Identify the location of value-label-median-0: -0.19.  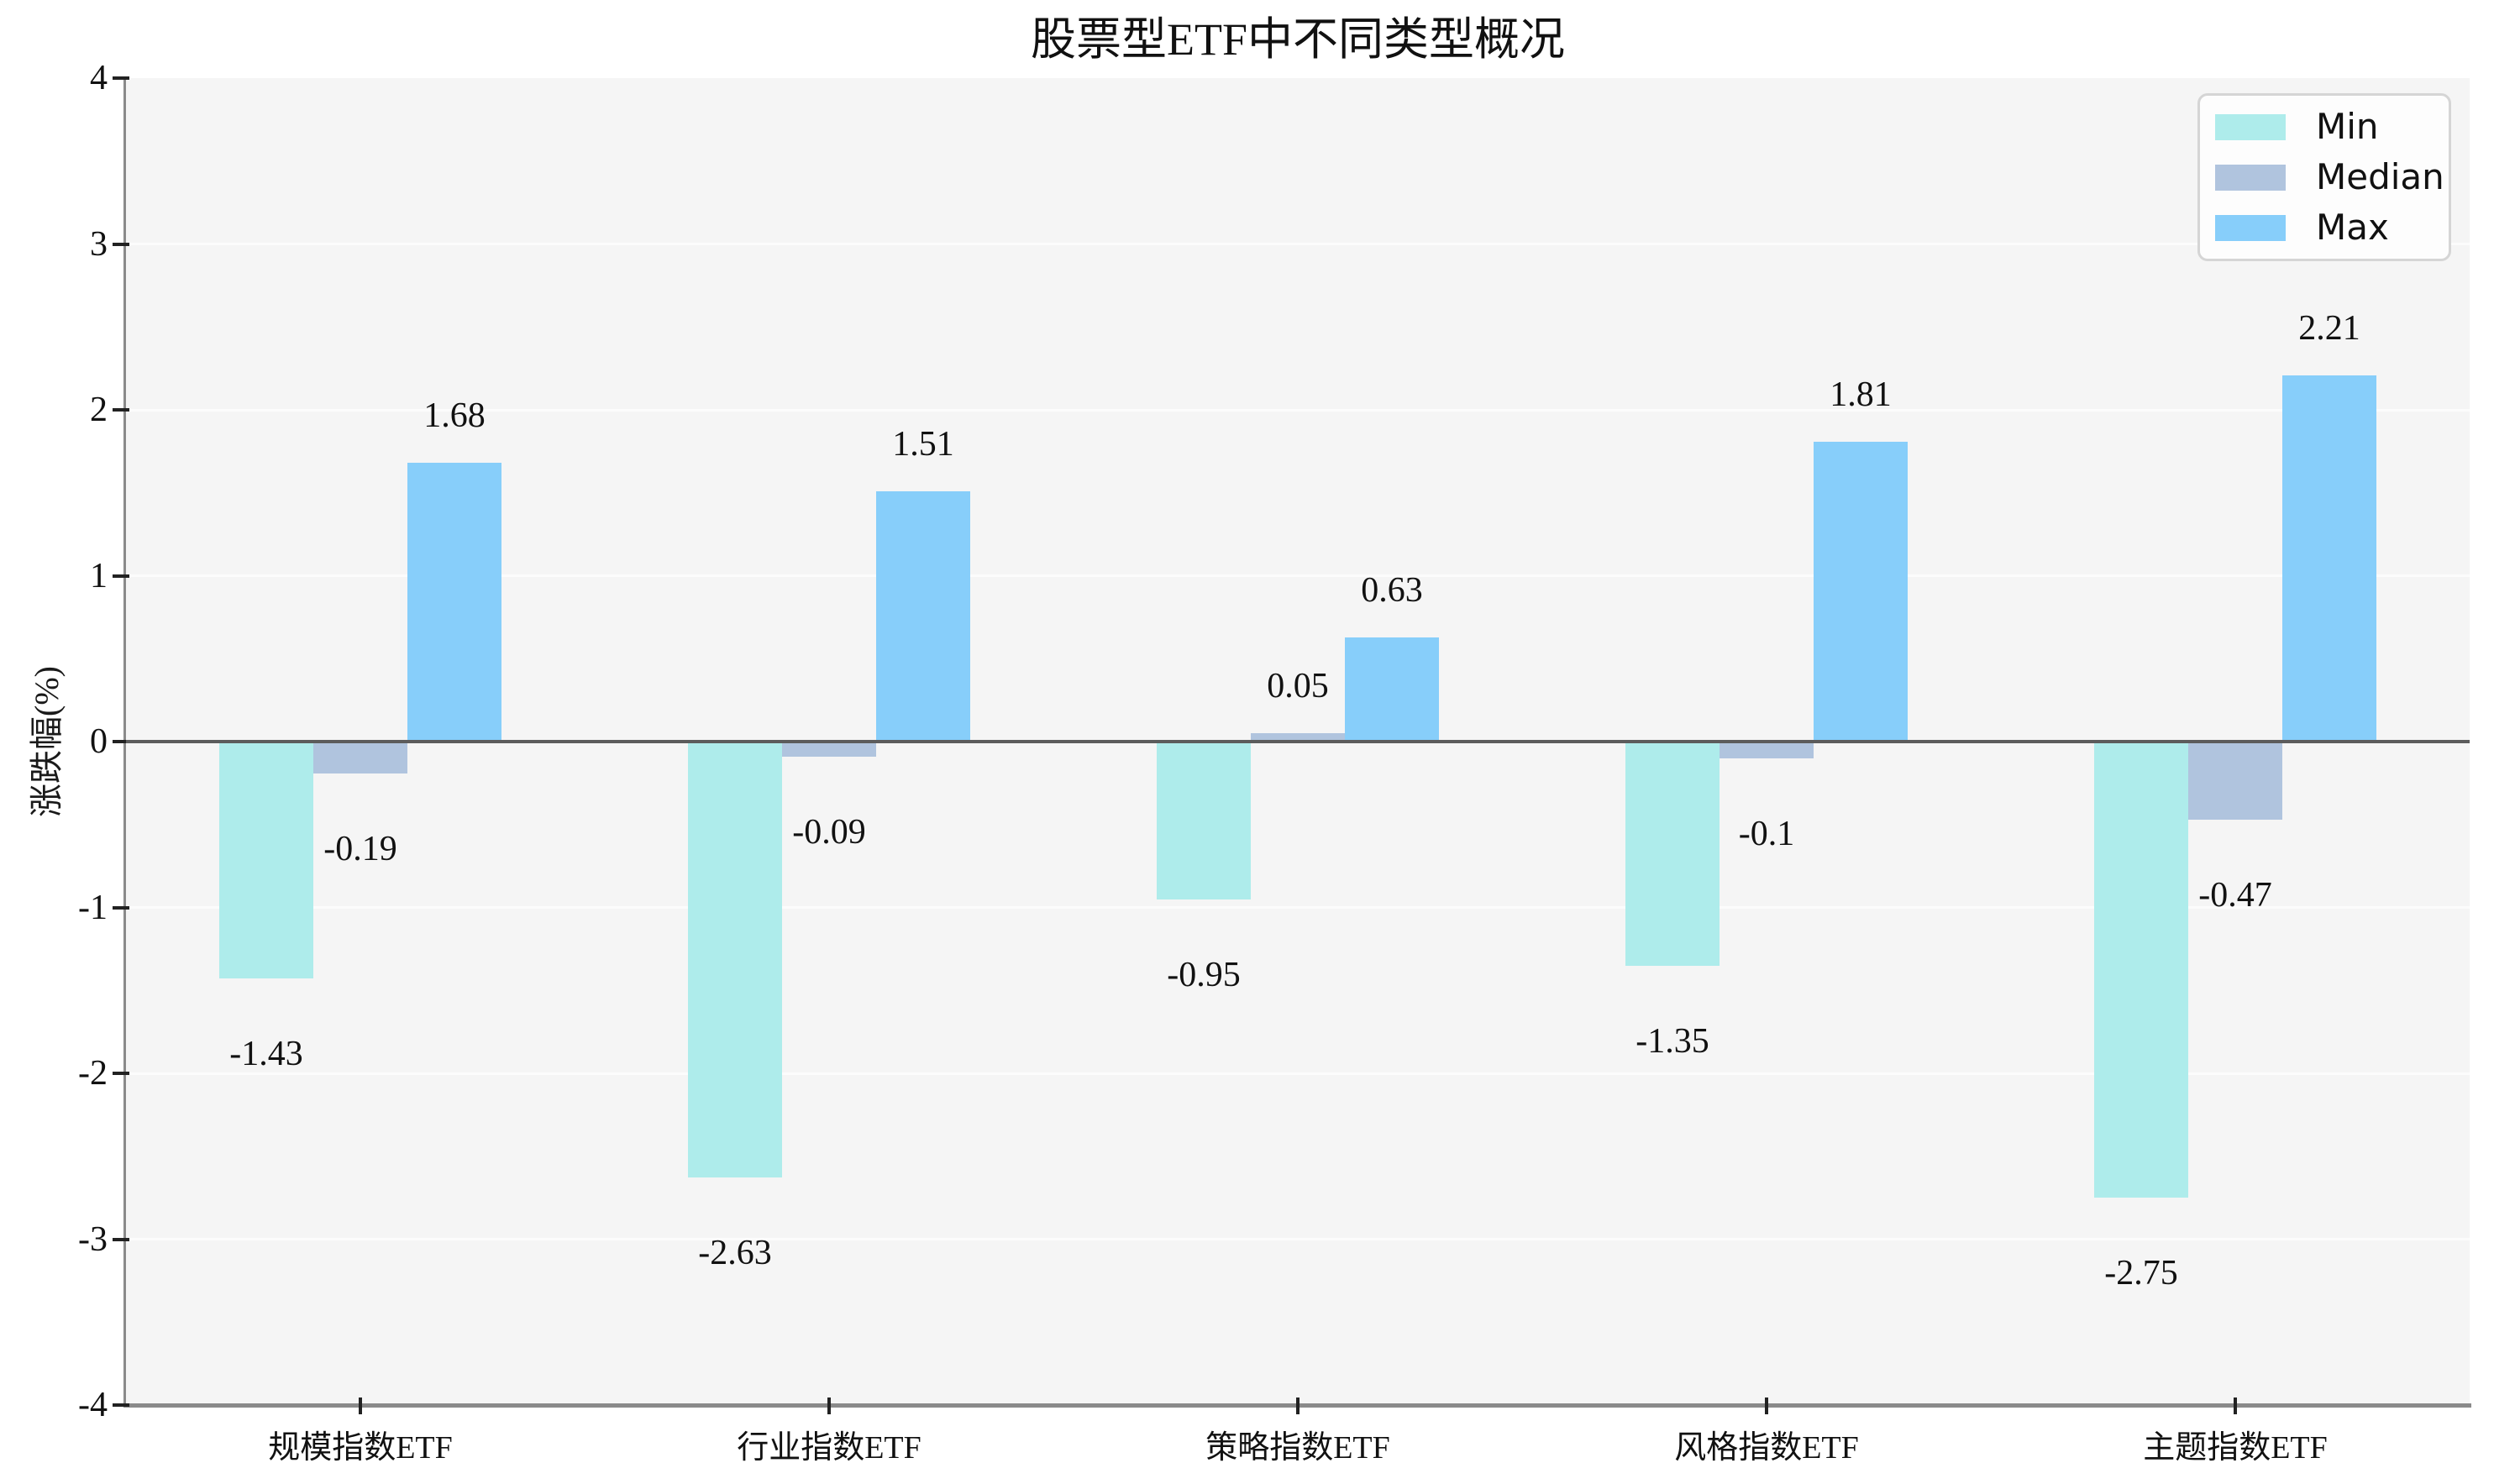
(360, 849).